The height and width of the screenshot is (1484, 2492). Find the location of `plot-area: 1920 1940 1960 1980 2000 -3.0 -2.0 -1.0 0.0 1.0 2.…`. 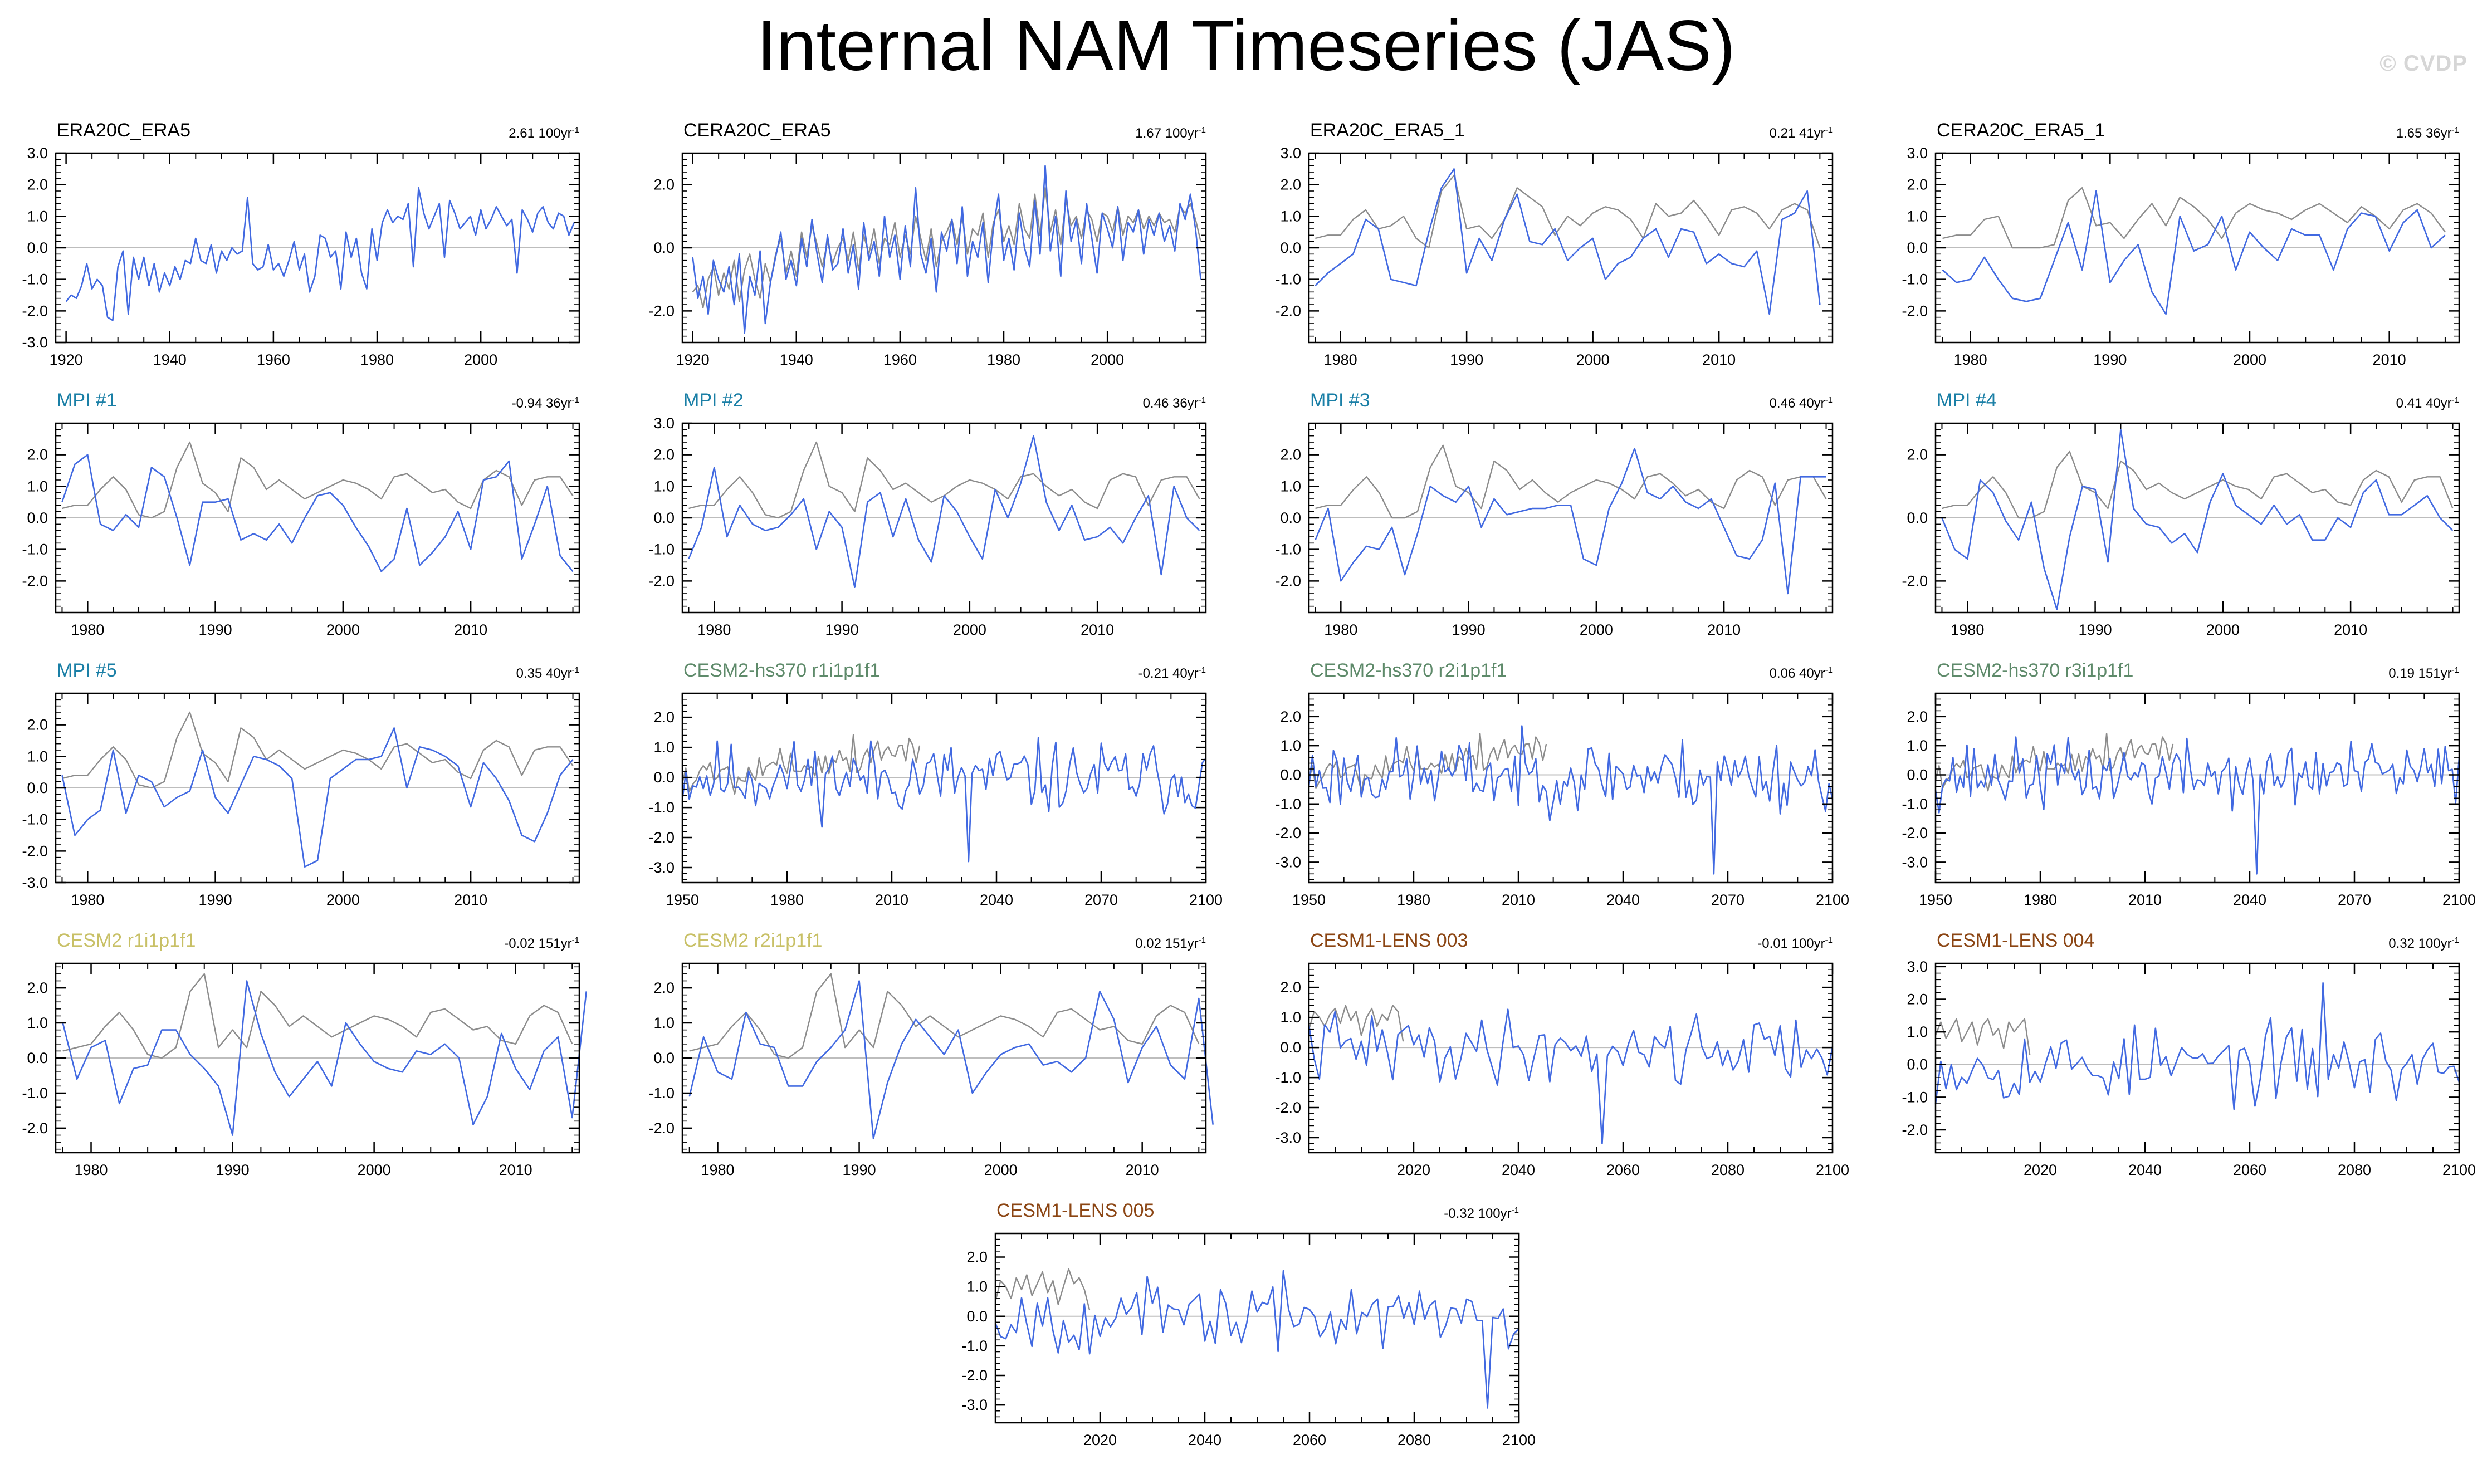

plot-area: 1920 1940 1960 1980 2000 -3.0 -2.0 -1.0 0.0 1.0 2.… is located at coordinates (301, 256).